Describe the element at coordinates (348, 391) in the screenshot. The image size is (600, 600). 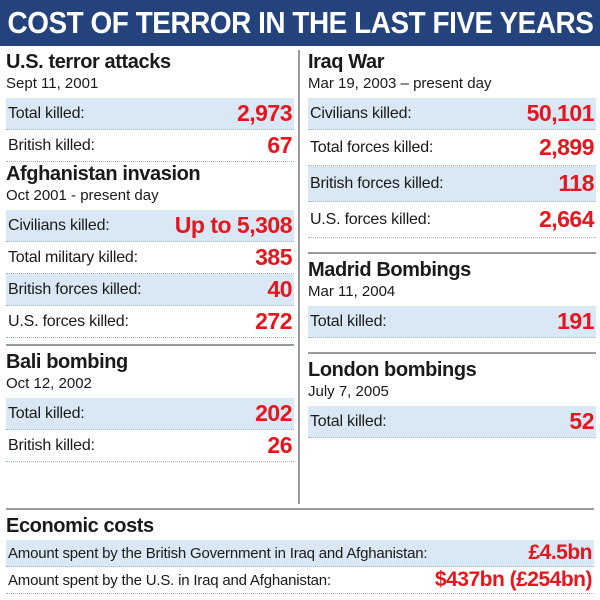
I see `section-date: July 7, 2005` at that location.